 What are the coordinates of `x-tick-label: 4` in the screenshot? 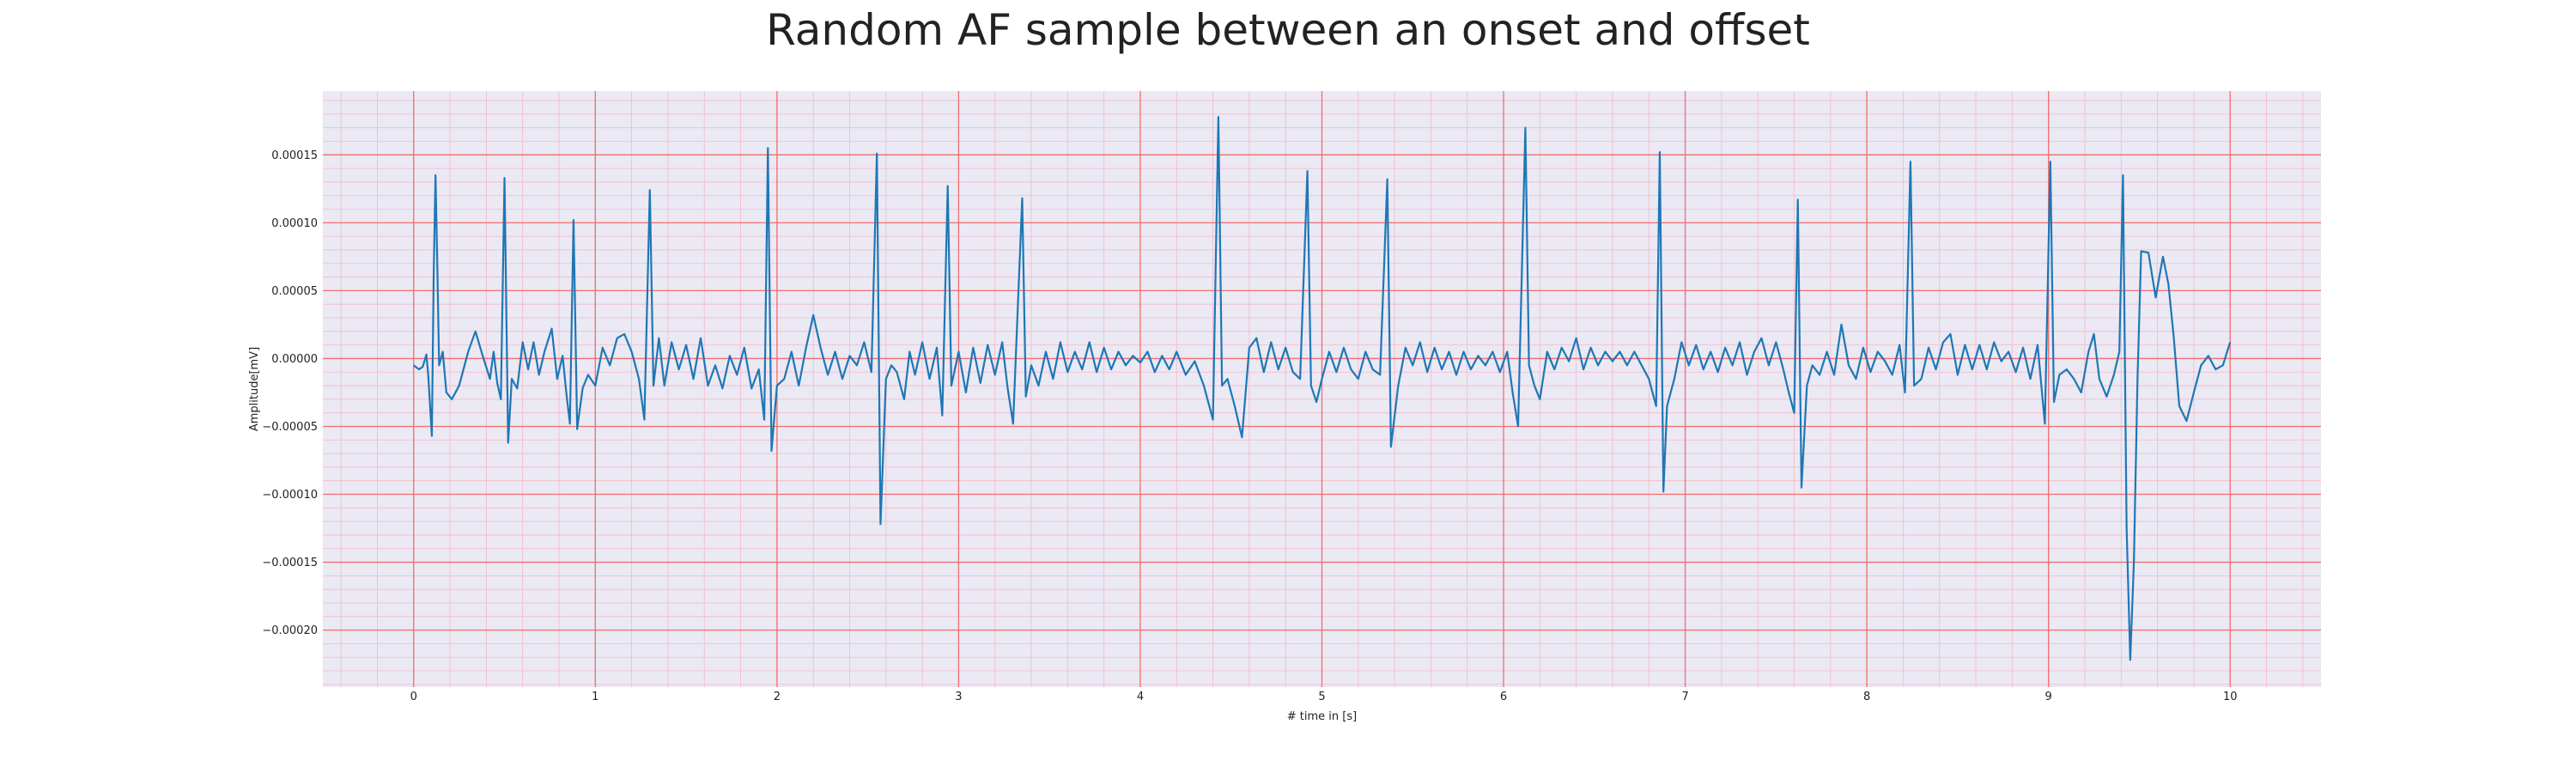 It's located at (1140, 697).